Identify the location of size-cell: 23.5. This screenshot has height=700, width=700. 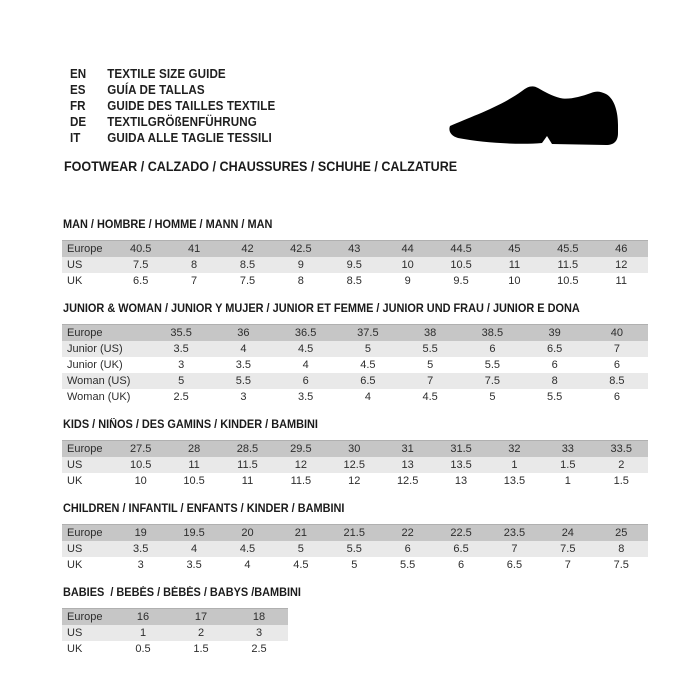
(514, 533).